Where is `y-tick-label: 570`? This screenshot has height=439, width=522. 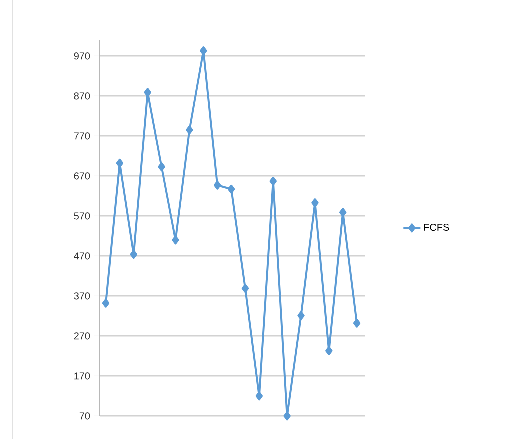
y-tick-label: 570 is located at coordinates (82, 216).